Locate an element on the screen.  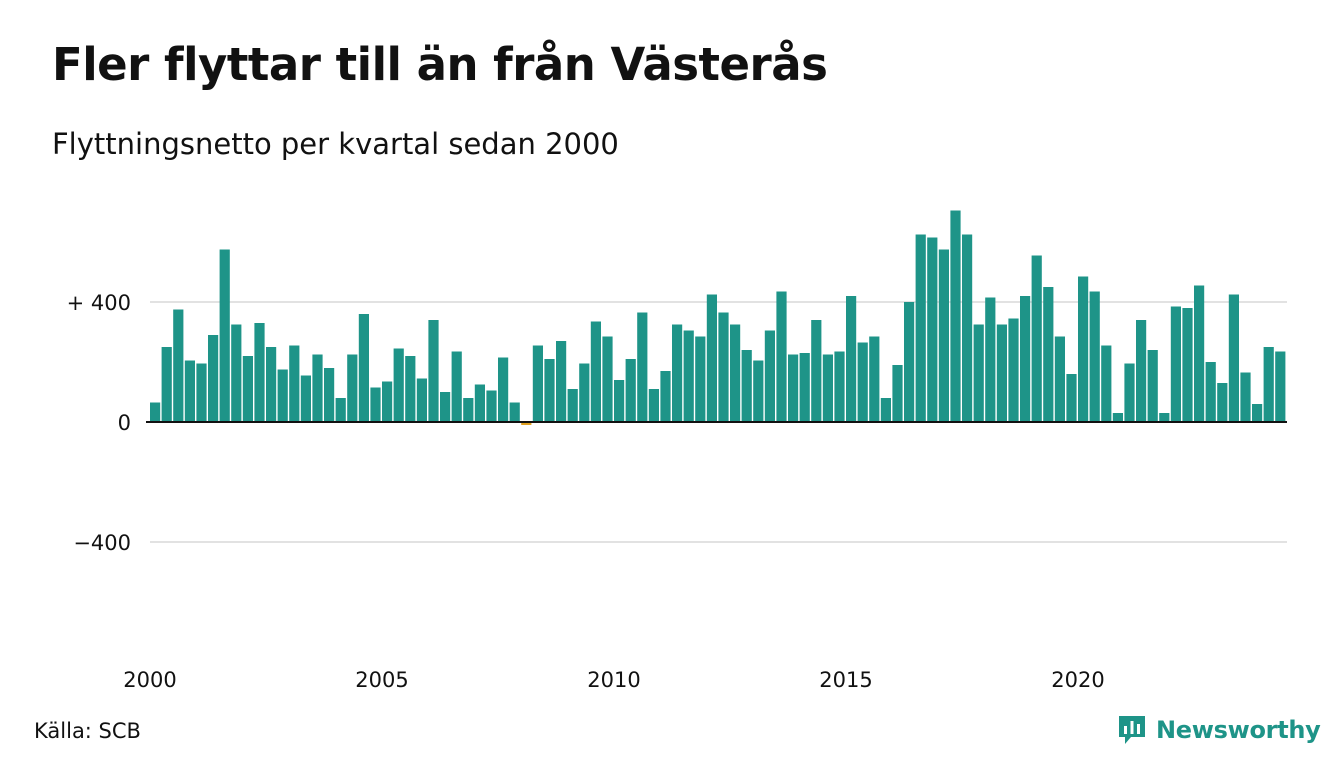
x-tick-label: 2015 is located at coordinates (845, 680).